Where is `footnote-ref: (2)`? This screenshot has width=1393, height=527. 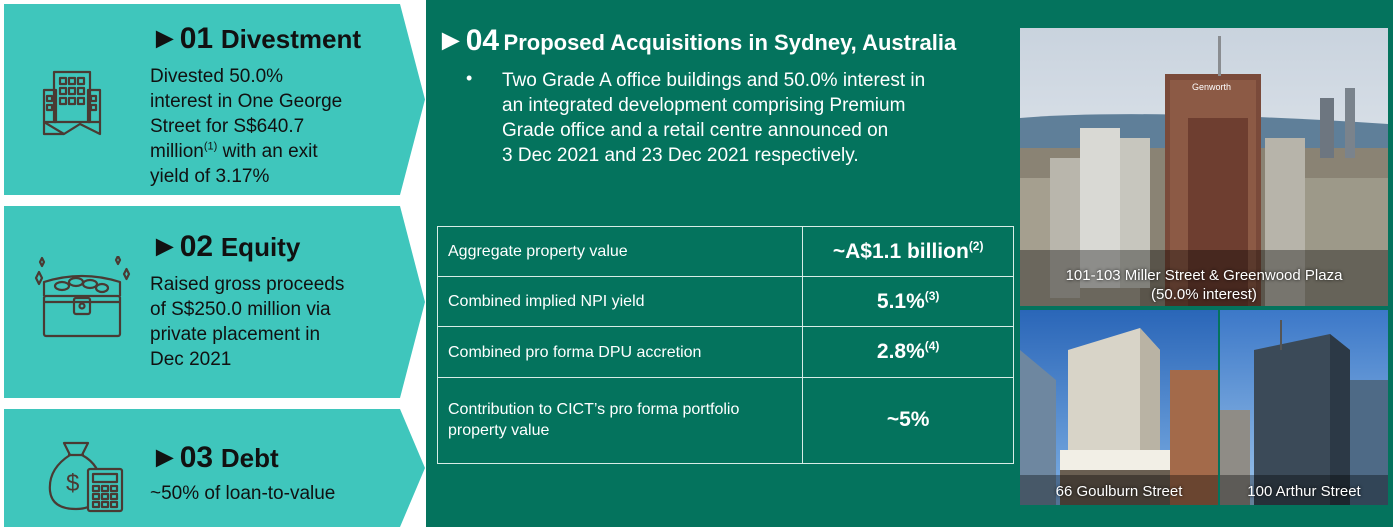
footnote-ref: (2) is located at coordinates (976, 245).